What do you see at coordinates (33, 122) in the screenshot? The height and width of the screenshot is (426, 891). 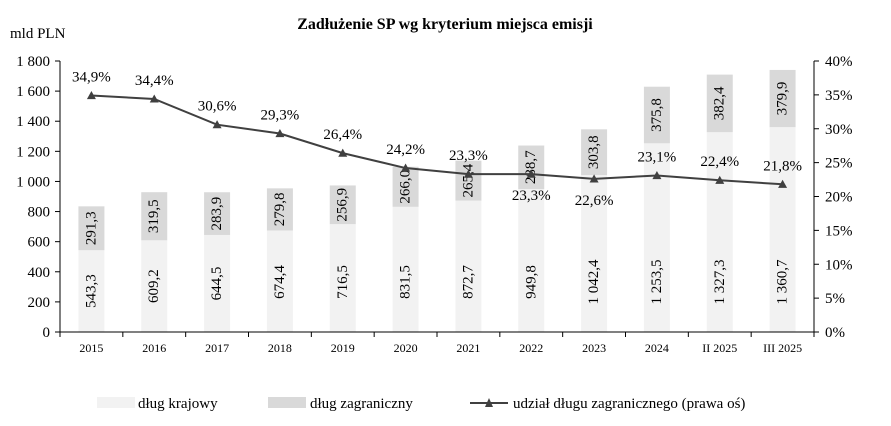 I see `y-tick-label: 1 400` at bounding box center [33, 122].